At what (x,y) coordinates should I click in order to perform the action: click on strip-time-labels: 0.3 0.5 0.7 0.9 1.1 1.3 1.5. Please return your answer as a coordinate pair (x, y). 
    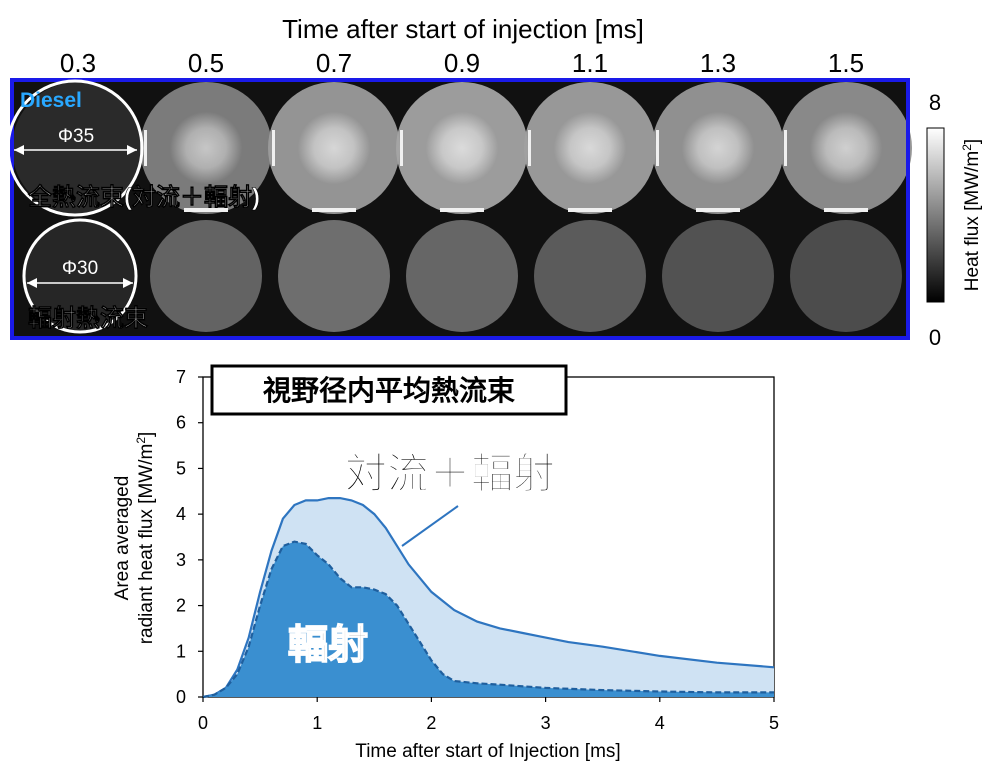
    Looking at the image, I should click on (462, 63).